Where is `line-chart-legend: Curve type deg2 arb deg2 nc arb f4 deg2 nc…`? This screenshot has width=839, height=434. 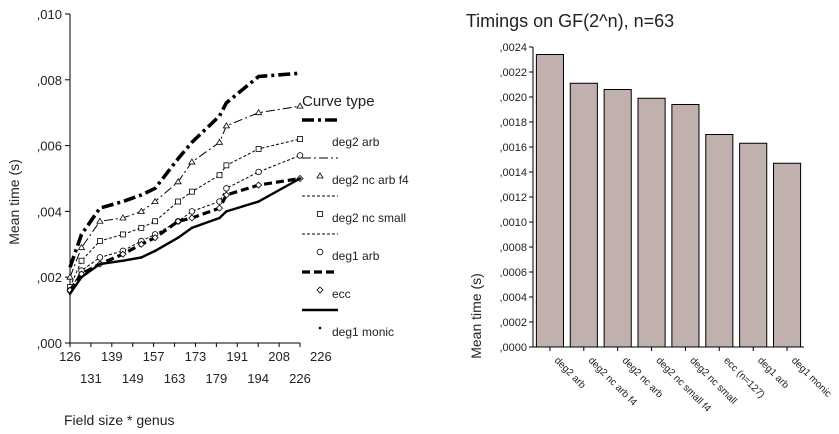
line-chart-legend: Curve type deg2 arb deg2 nc arb f4 deg2 nc… is located at coordinates (355, 216).